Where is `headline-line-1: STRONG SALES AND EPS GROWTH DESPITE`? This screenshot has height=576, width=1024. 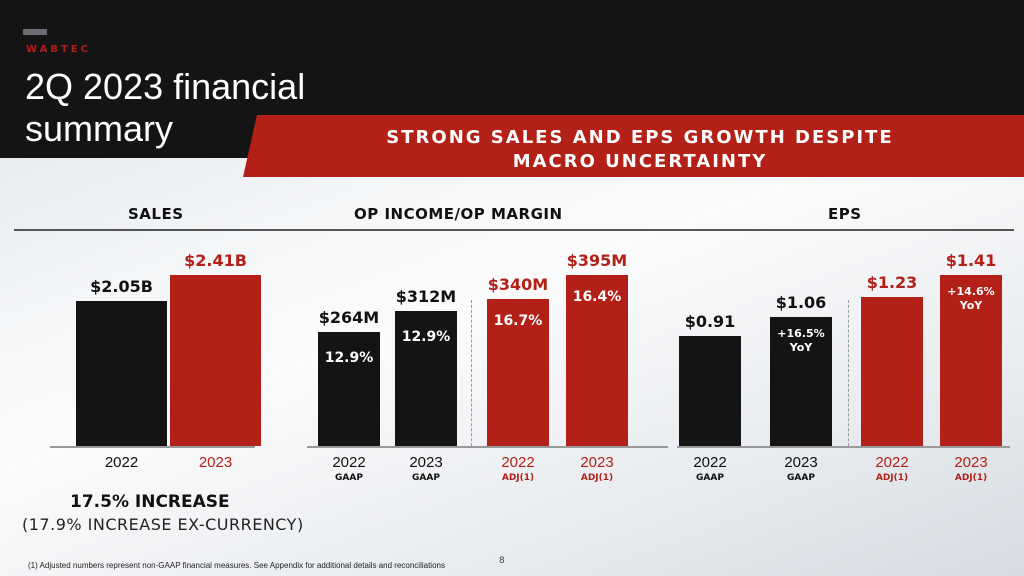 headline-line-1: STRONG SALES AND EPS GROWTH DESPITE is located at coordinates (640, 137).